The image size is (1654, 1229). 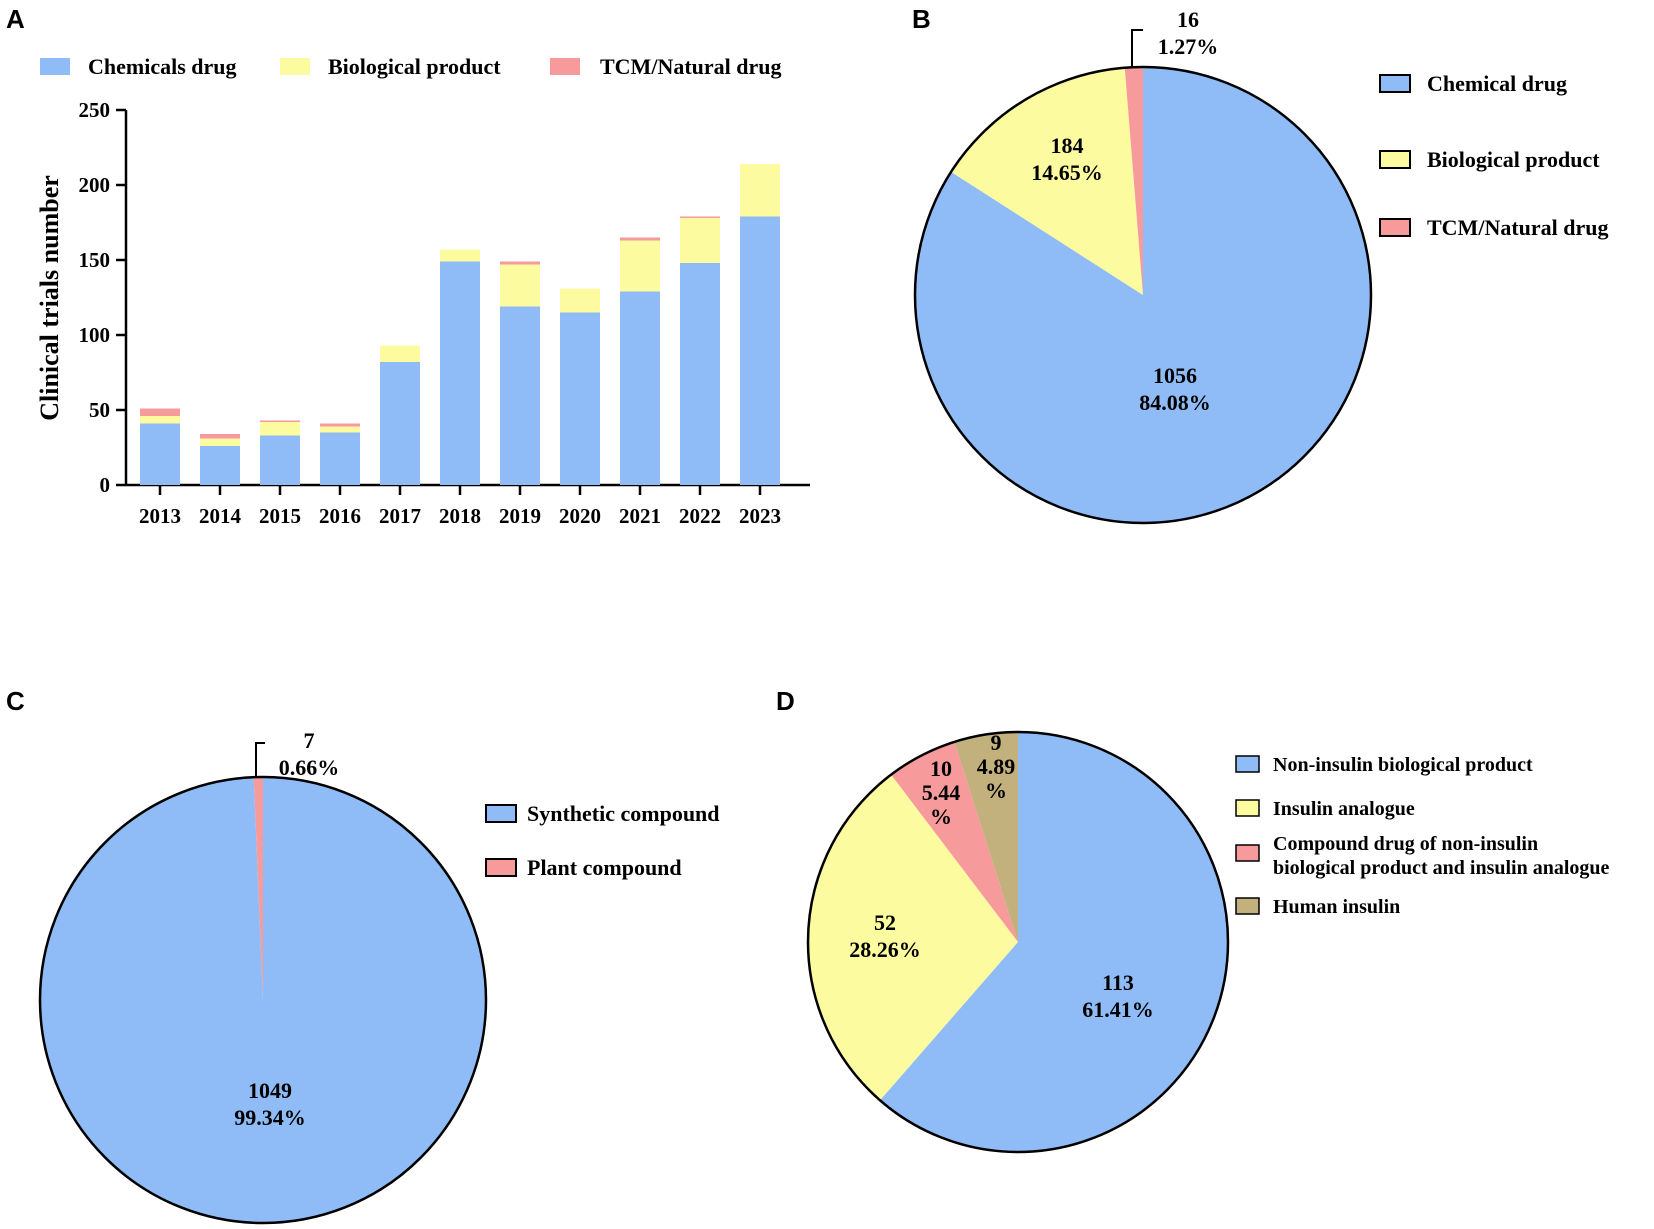 I want to click on legend-swatch-chemicals, so click(x=55, y=66).